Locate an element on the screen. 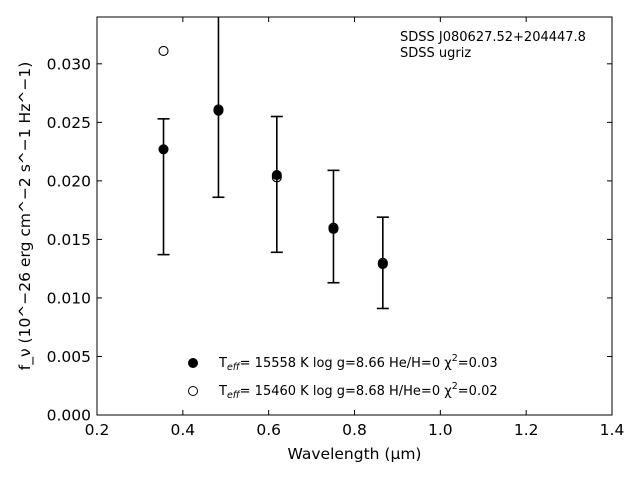 This screenshot has width=640, height=480. x-tick-label: 1.0 is located at coordinates (440, 430).